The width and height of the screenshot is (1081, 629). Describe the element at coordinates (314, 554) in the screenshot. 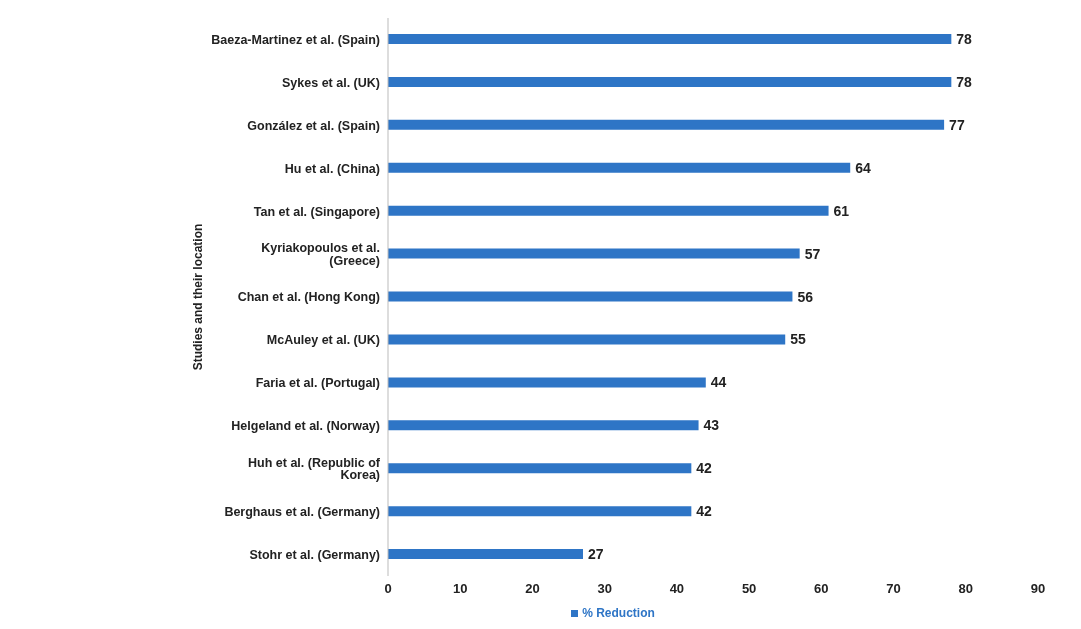

I see `y-tick-label: Stohr et al. (Germany)` at that location.